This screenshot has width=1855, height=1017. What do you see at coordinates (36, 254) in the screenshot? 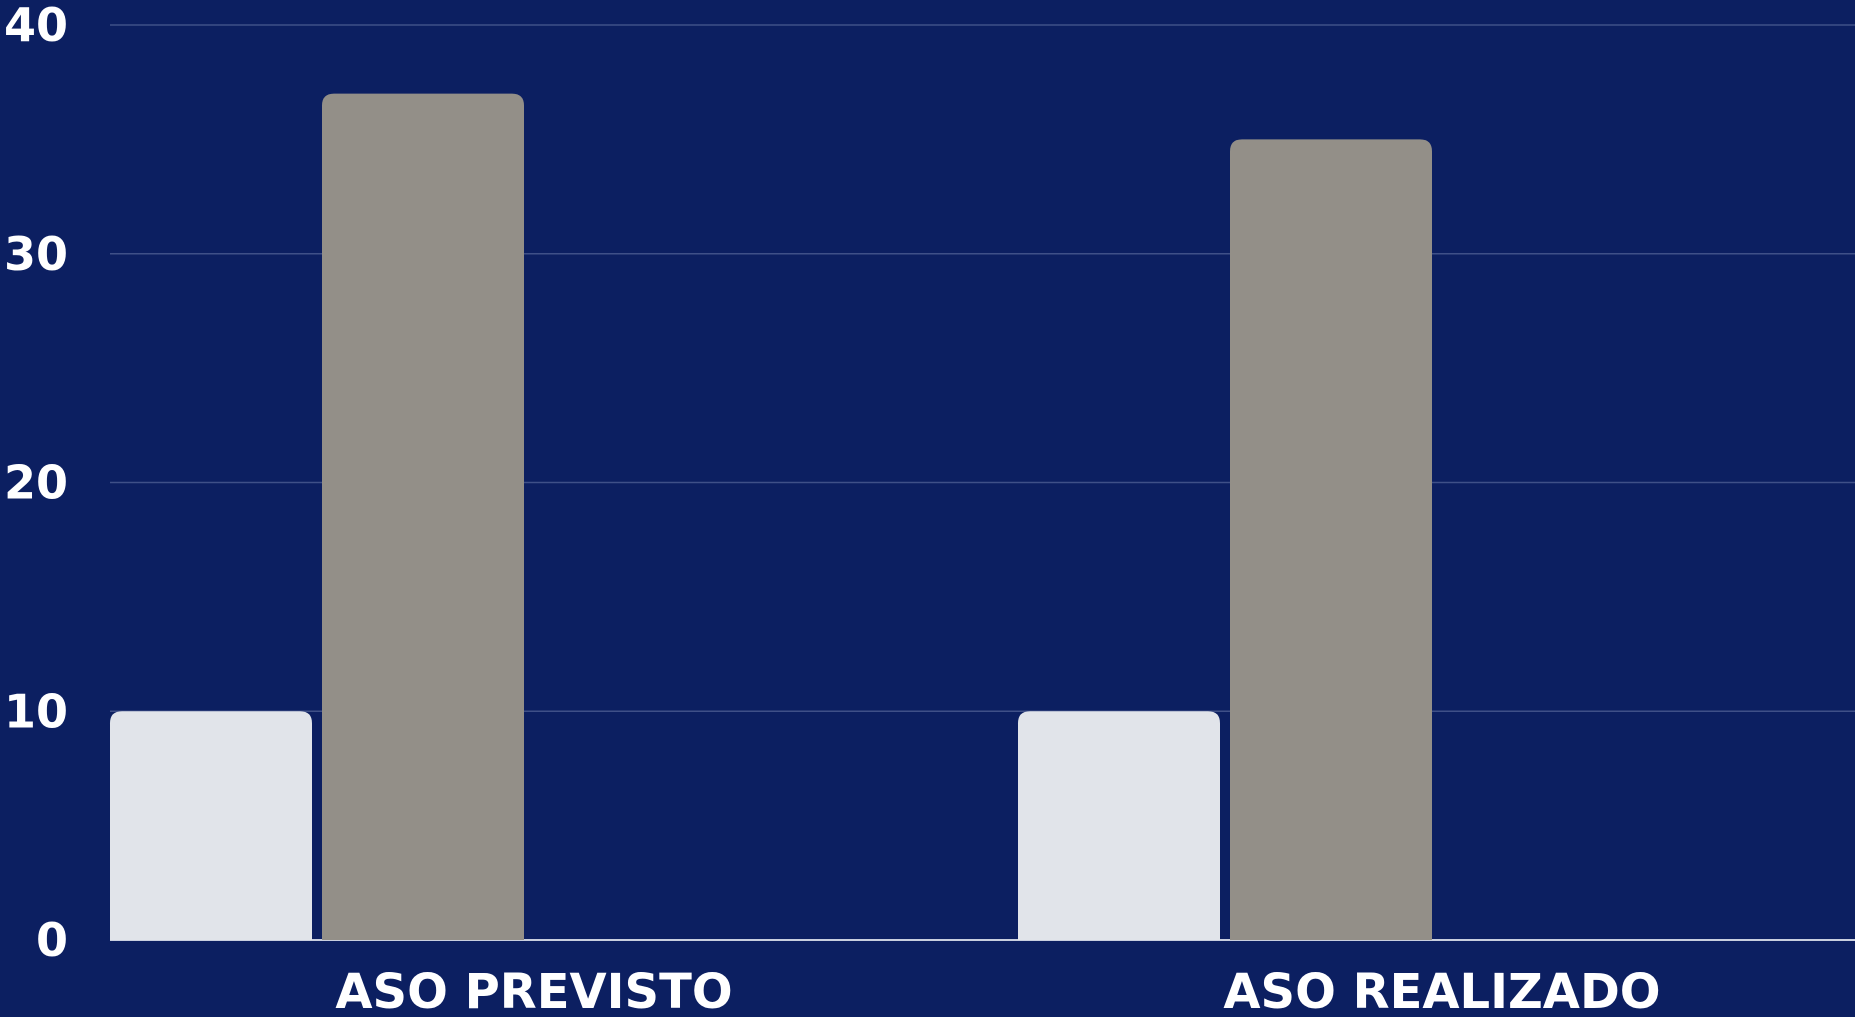
I see `y-tick-label: 30` at bounding box center [36, 254].